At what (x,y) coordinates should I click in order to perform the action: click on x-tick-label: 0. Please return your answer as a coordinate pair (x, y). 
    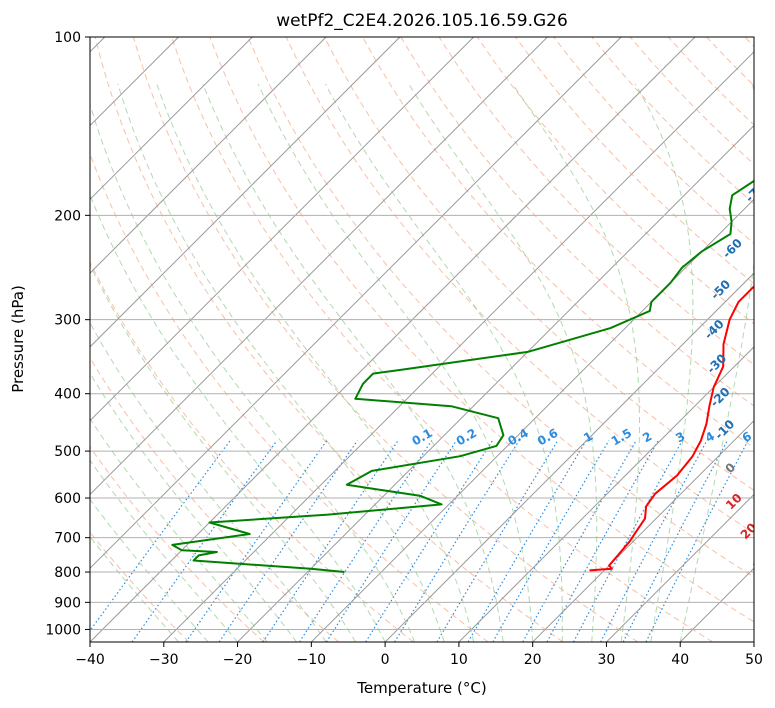
    Looking at the image, I should click on (385, 660).